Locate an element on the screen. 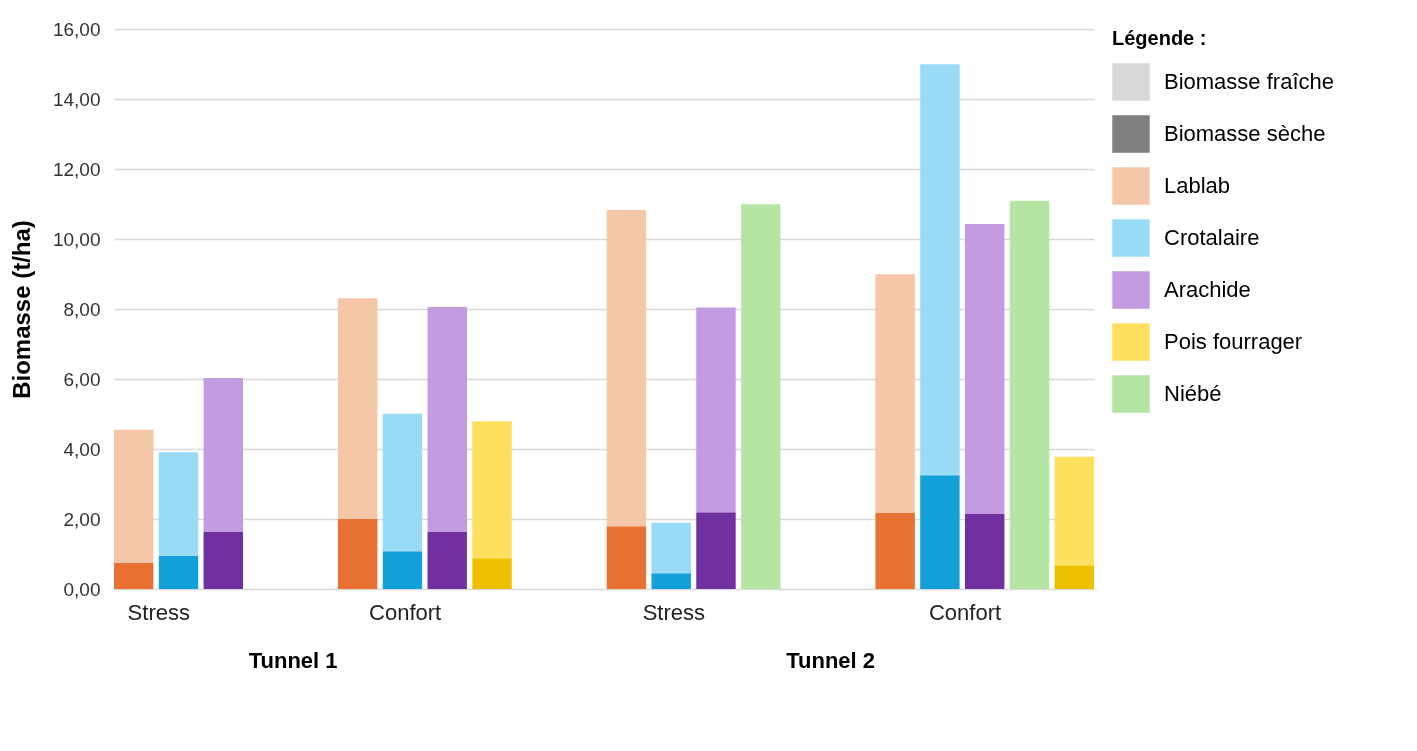 The width and height of the screenshot is (1417, 751). y-tick-label: 10,00 is located at coordinates (76, 239).